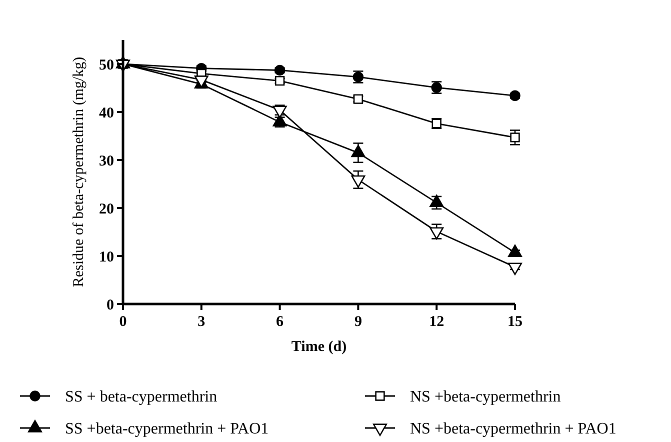  Describe the element at coordinates (79, 172) in the screenshot. I see `y-axis-title: Residue of beta-cypermethrin (mg/kg)` at that location.